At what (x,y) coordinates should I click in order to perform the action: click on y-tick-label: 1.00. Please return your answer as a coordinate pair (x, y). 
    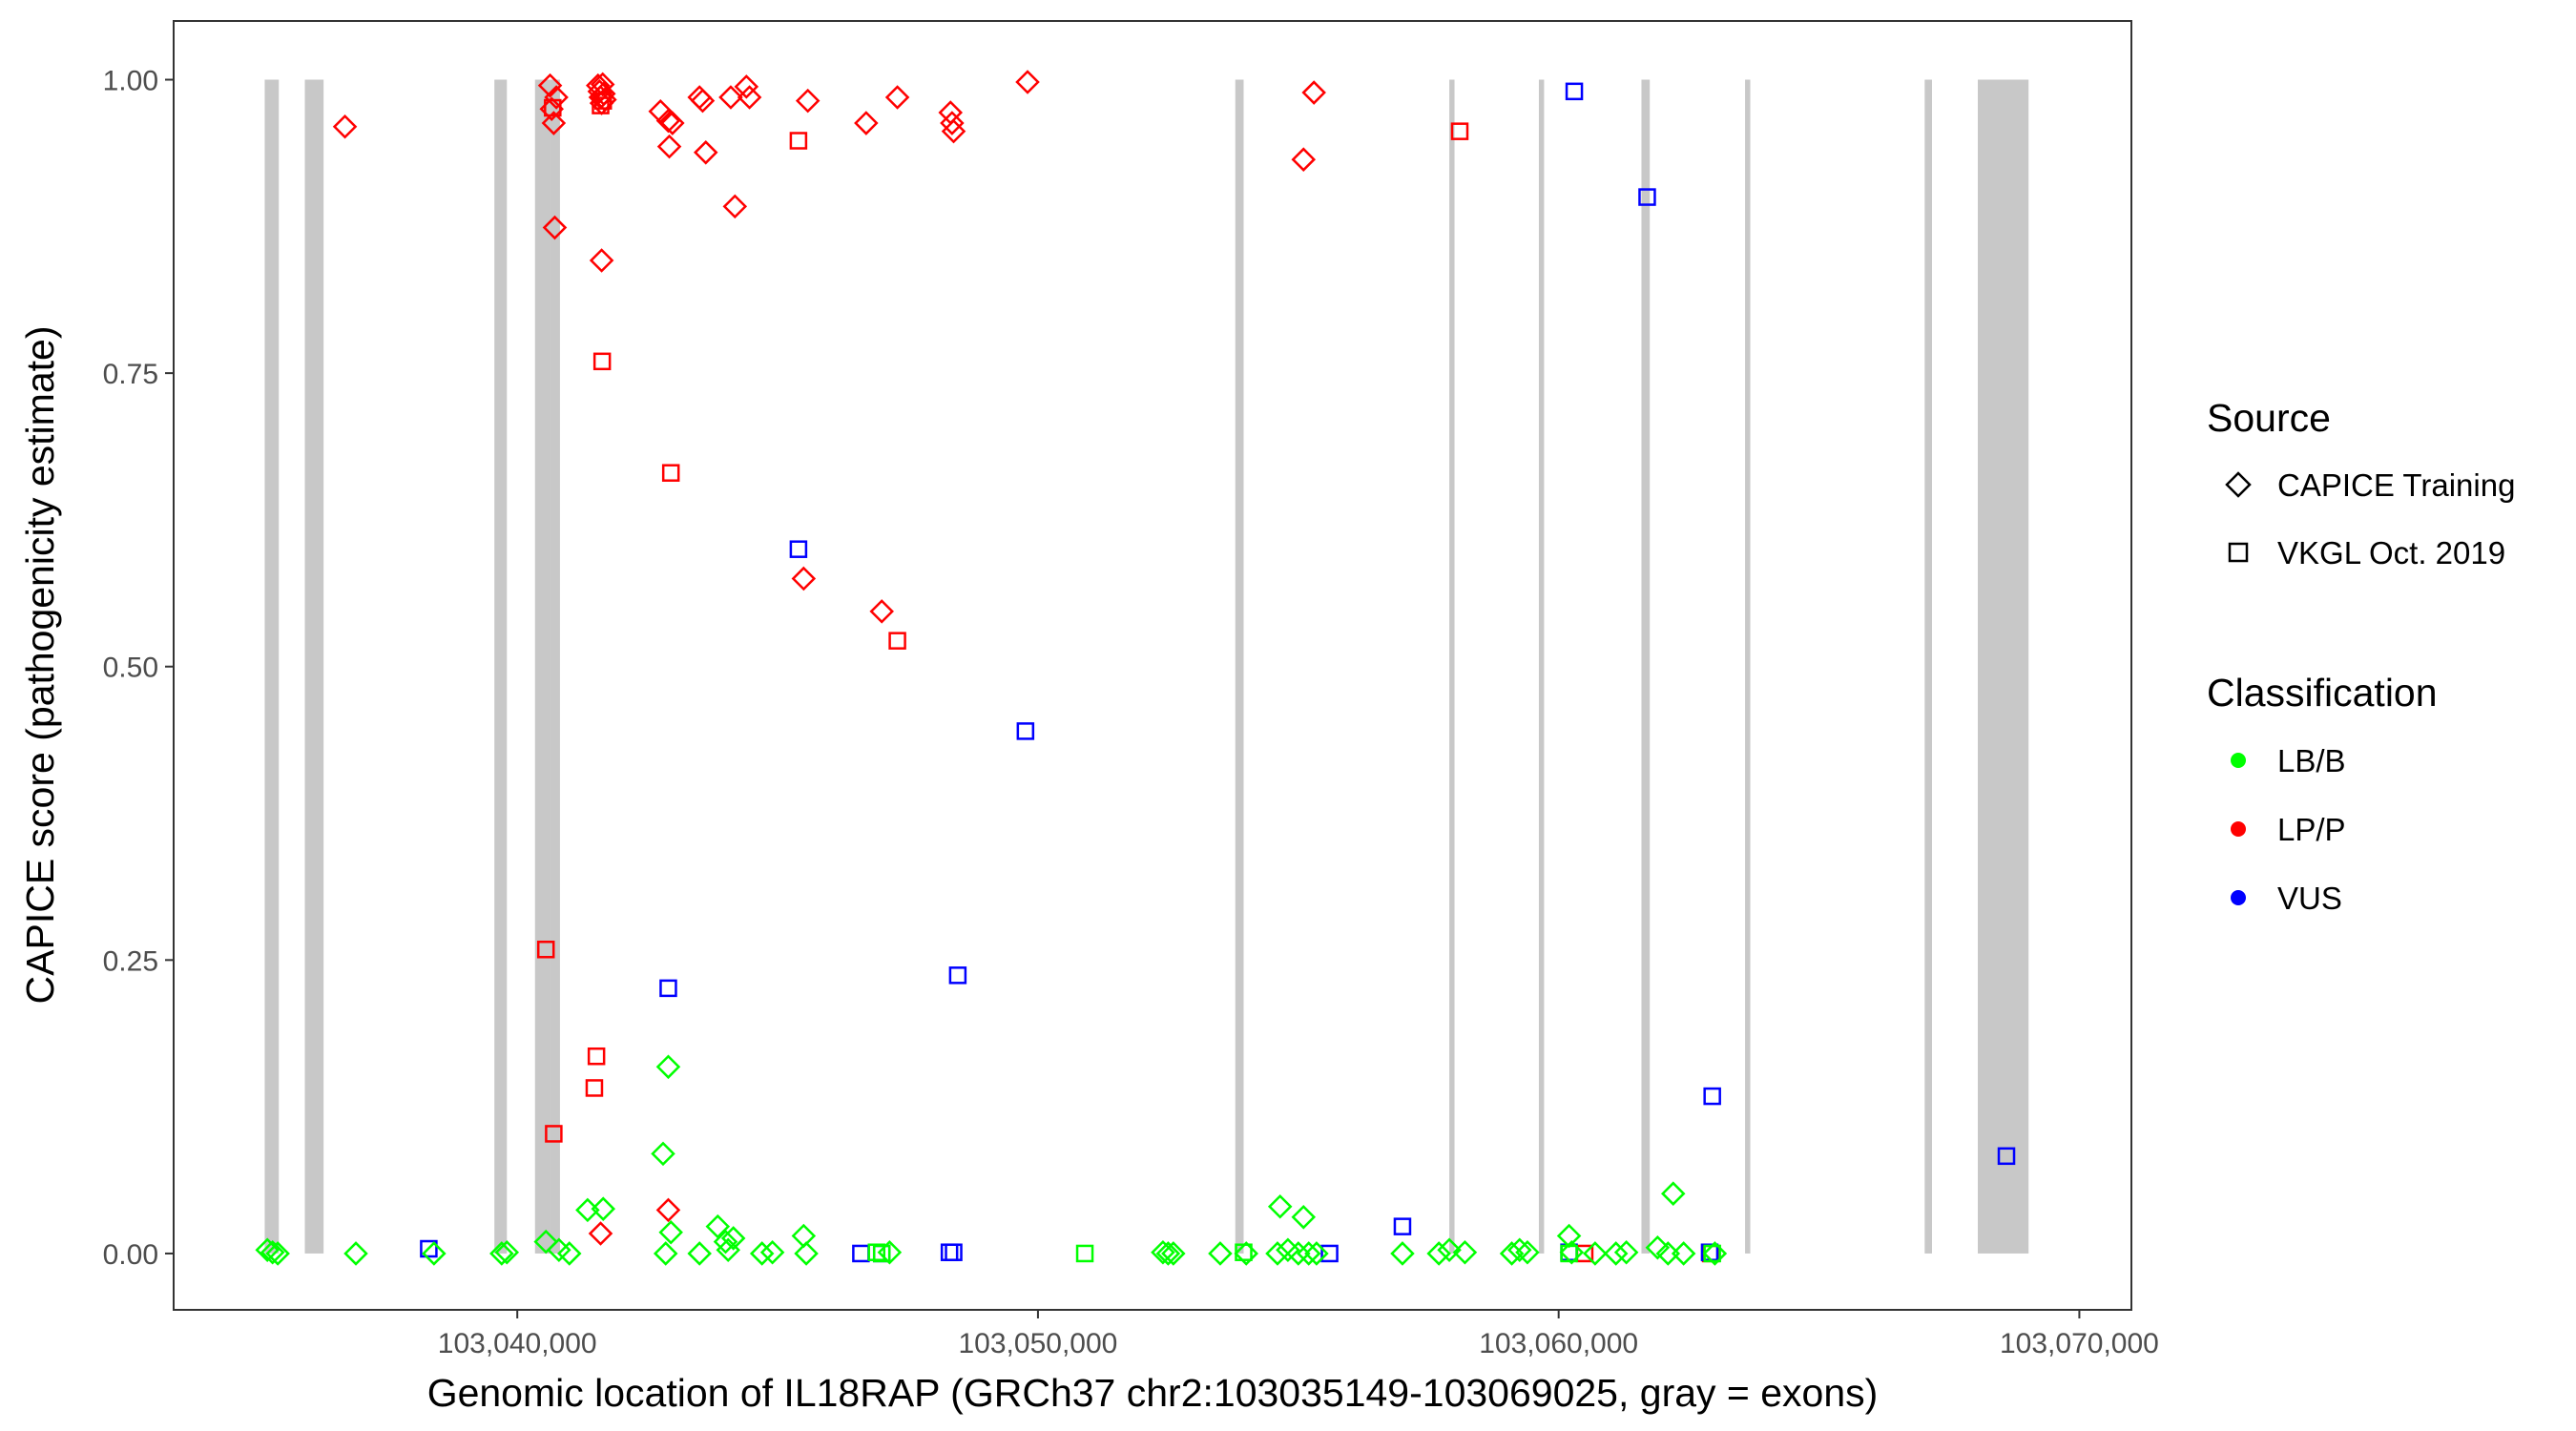
    Looking at the image, I should click on (130, 81).